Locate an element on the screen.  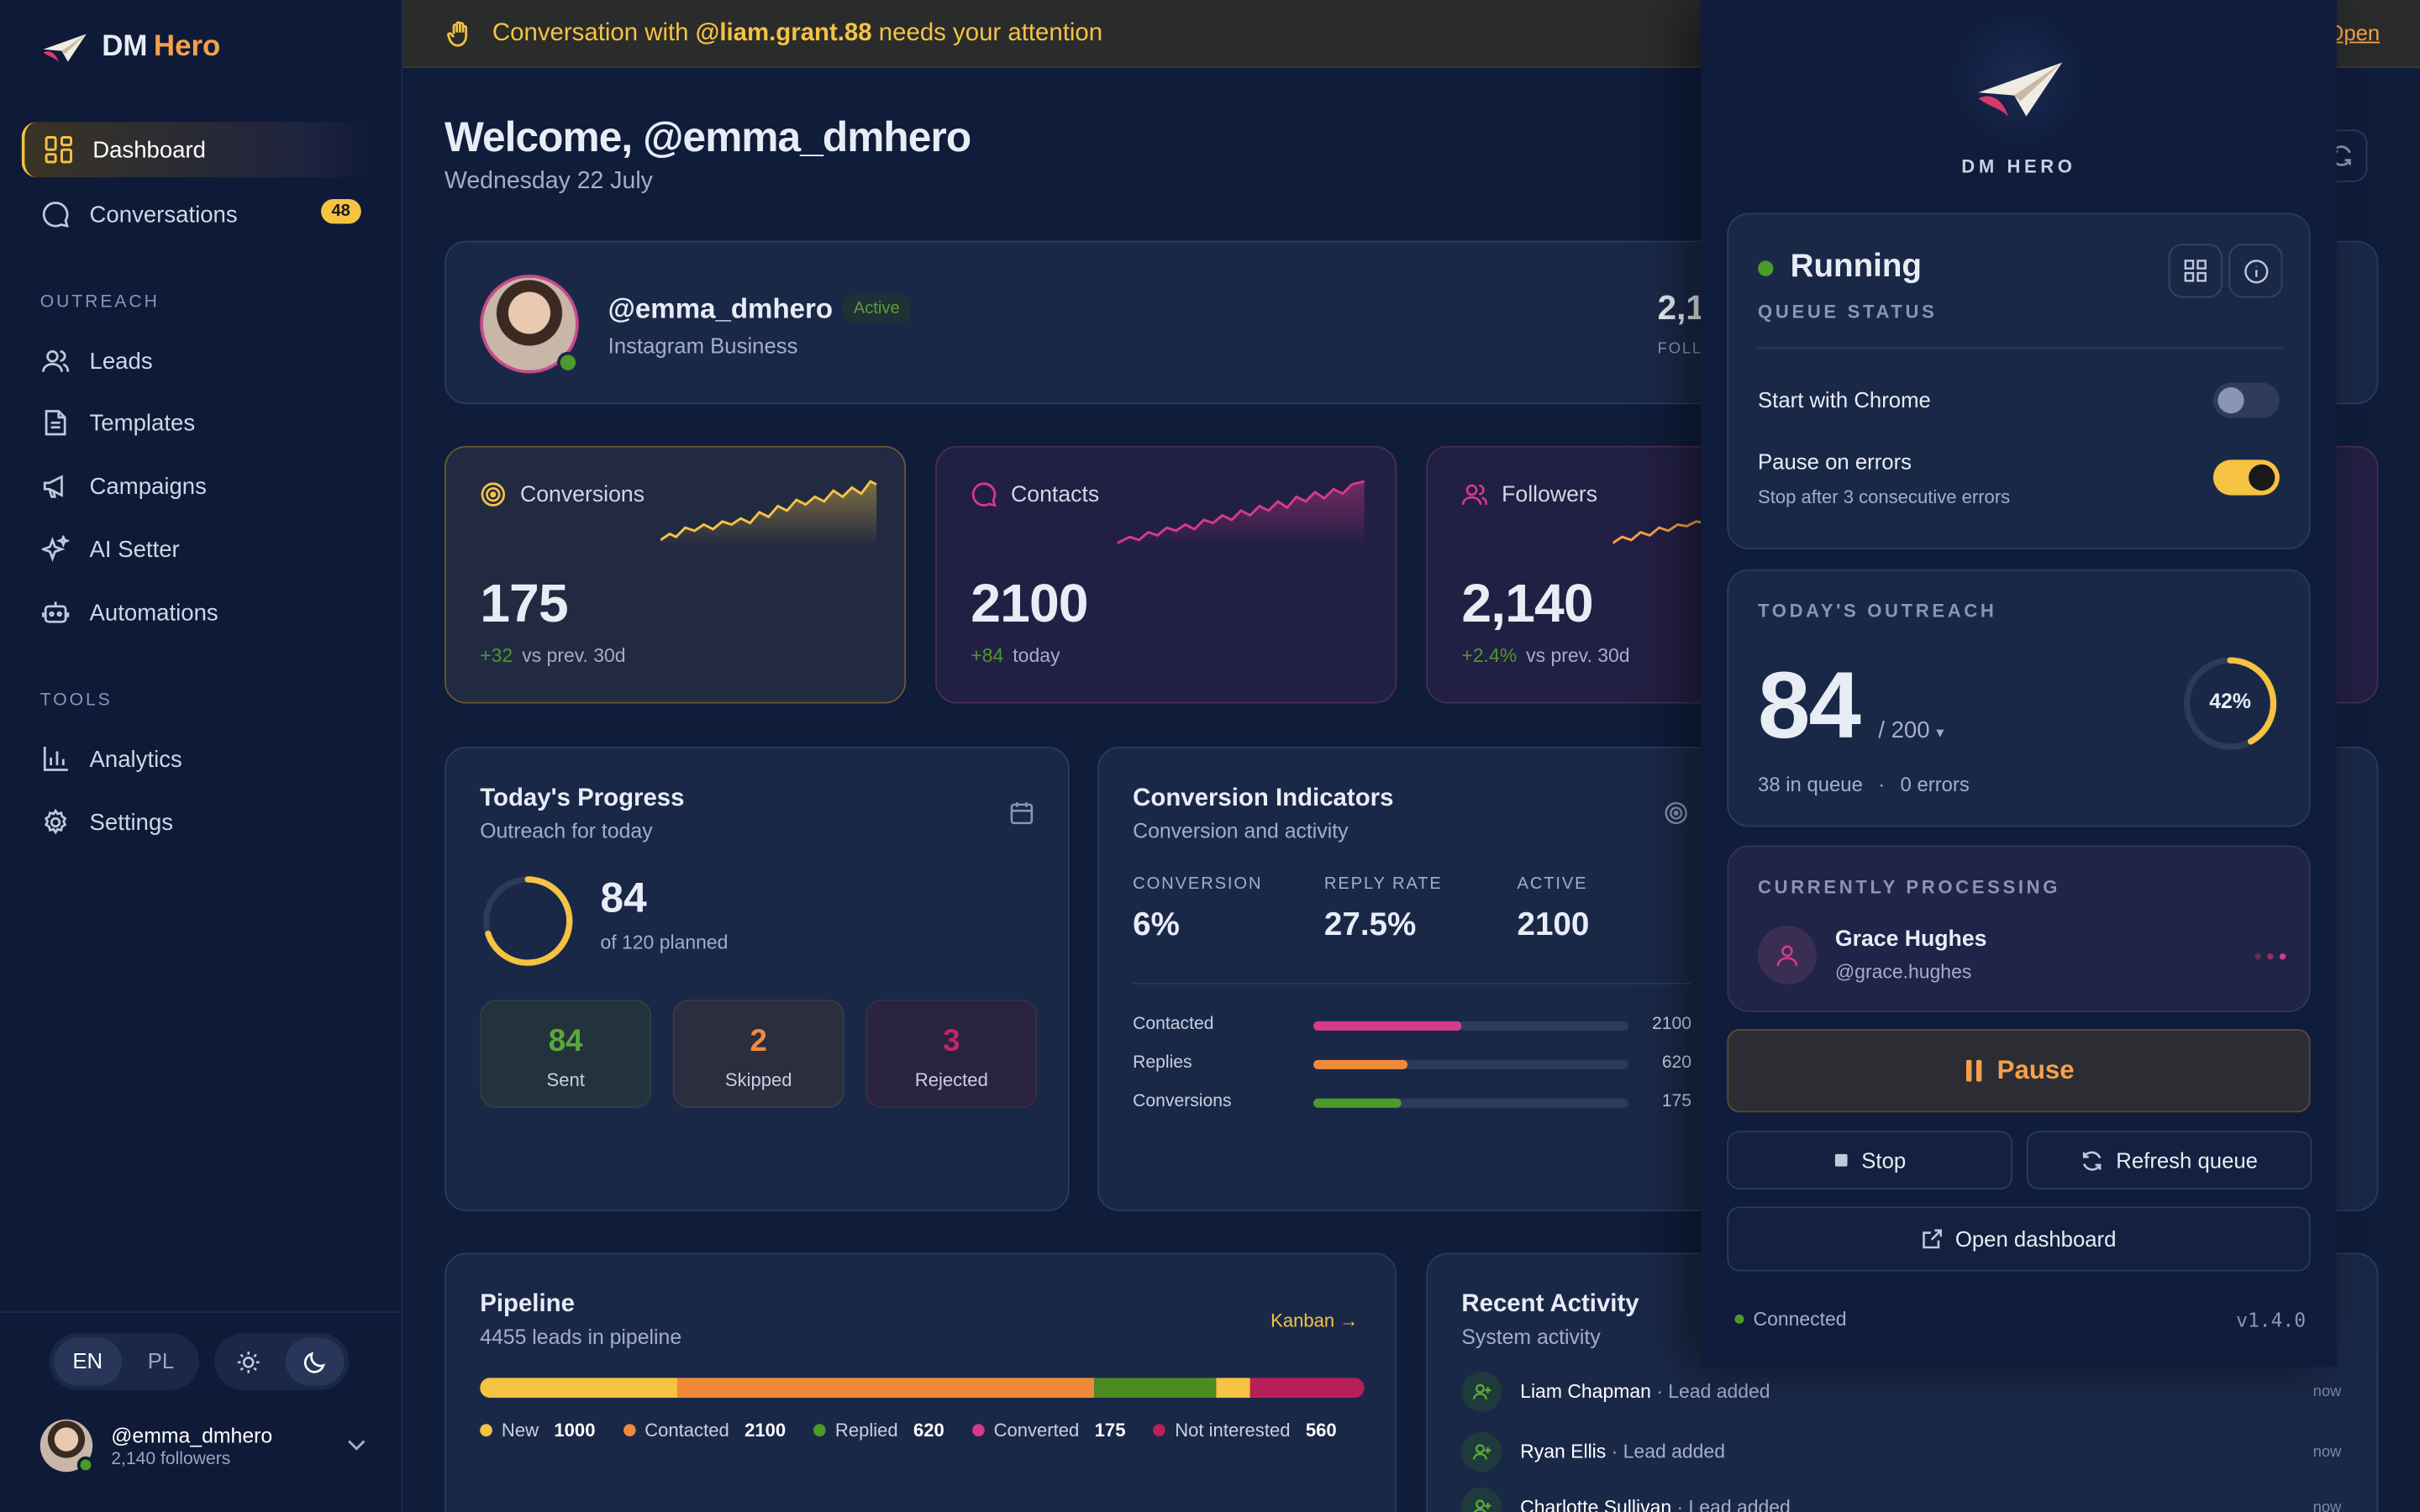
sidebar-item-templates: Templates is located at coordinates (199, 422).